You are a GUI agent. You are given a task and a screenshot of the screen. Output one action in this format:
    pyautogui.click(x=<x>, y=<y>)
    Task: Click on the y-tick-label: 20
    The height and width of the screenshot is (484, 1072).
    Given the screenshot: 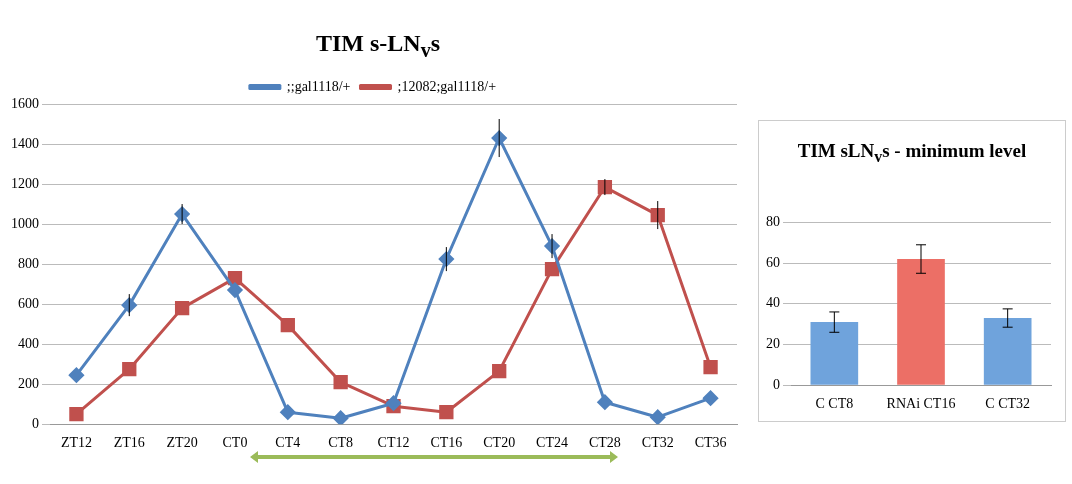 What is the action you would take?
    pyautogui.click(x=773, y=344)
    